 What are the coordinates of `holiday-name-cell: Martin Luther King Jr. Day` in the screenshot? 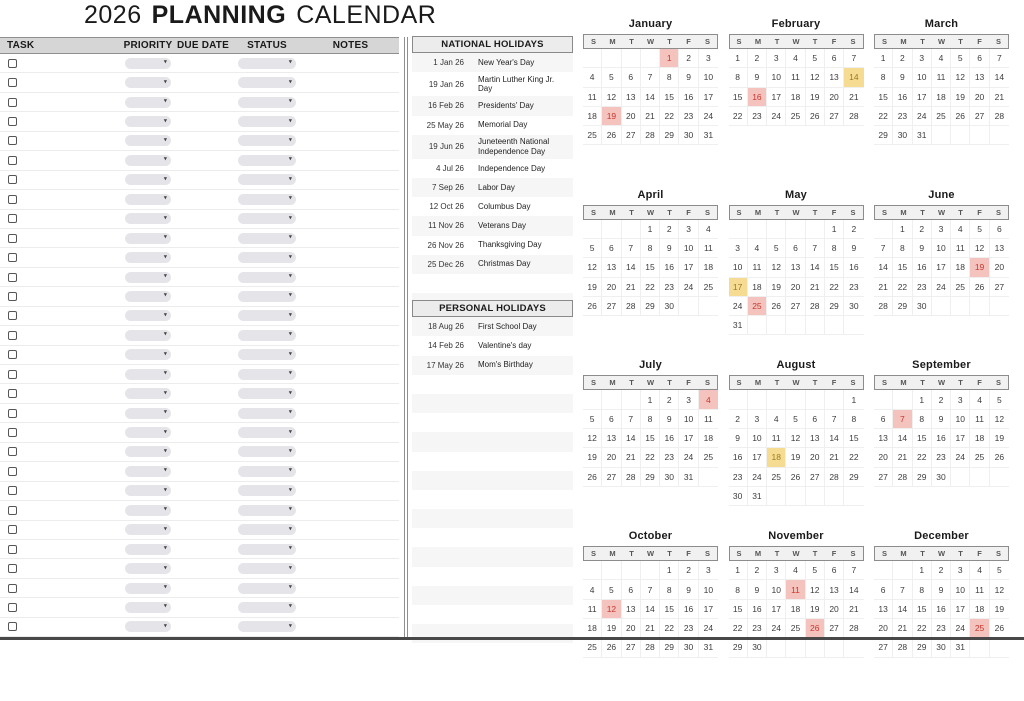 It's located at (516, 84).